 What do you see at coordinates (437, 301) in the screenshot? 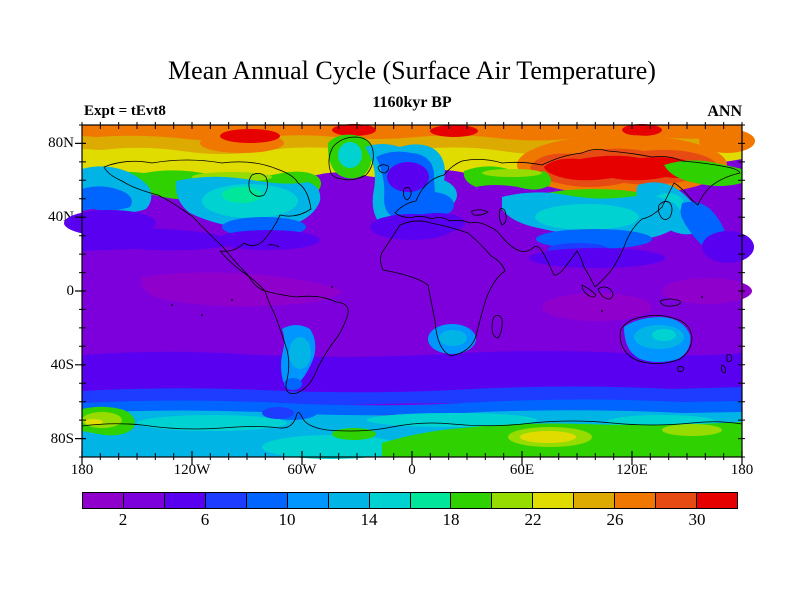
I see `island-dots` at bounding box center [437, 301].